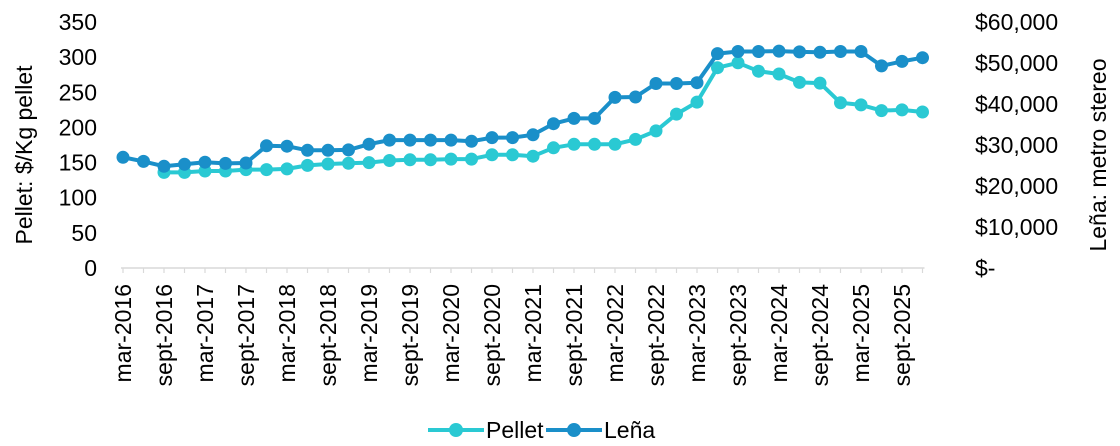 The width and height of the screenshot is (1120, 446). Describe the element at coordinates (78, 163) in the screenshot. I see `y-left-tick-label: 150` at that location.